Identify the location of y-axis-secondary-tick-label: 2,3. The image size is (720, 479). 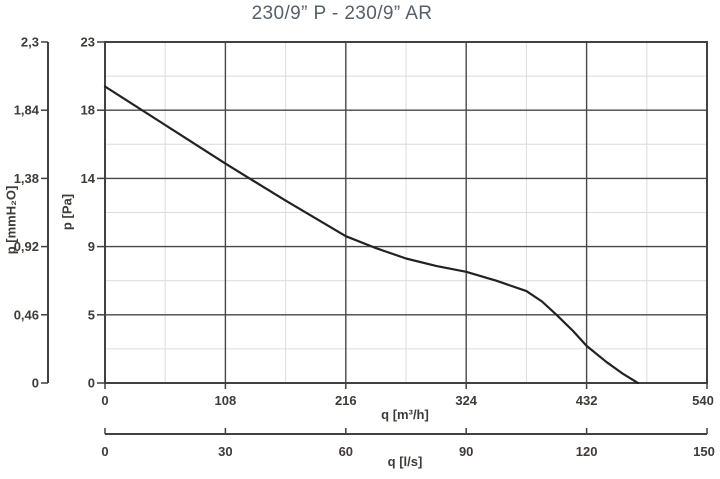
(30, 42).